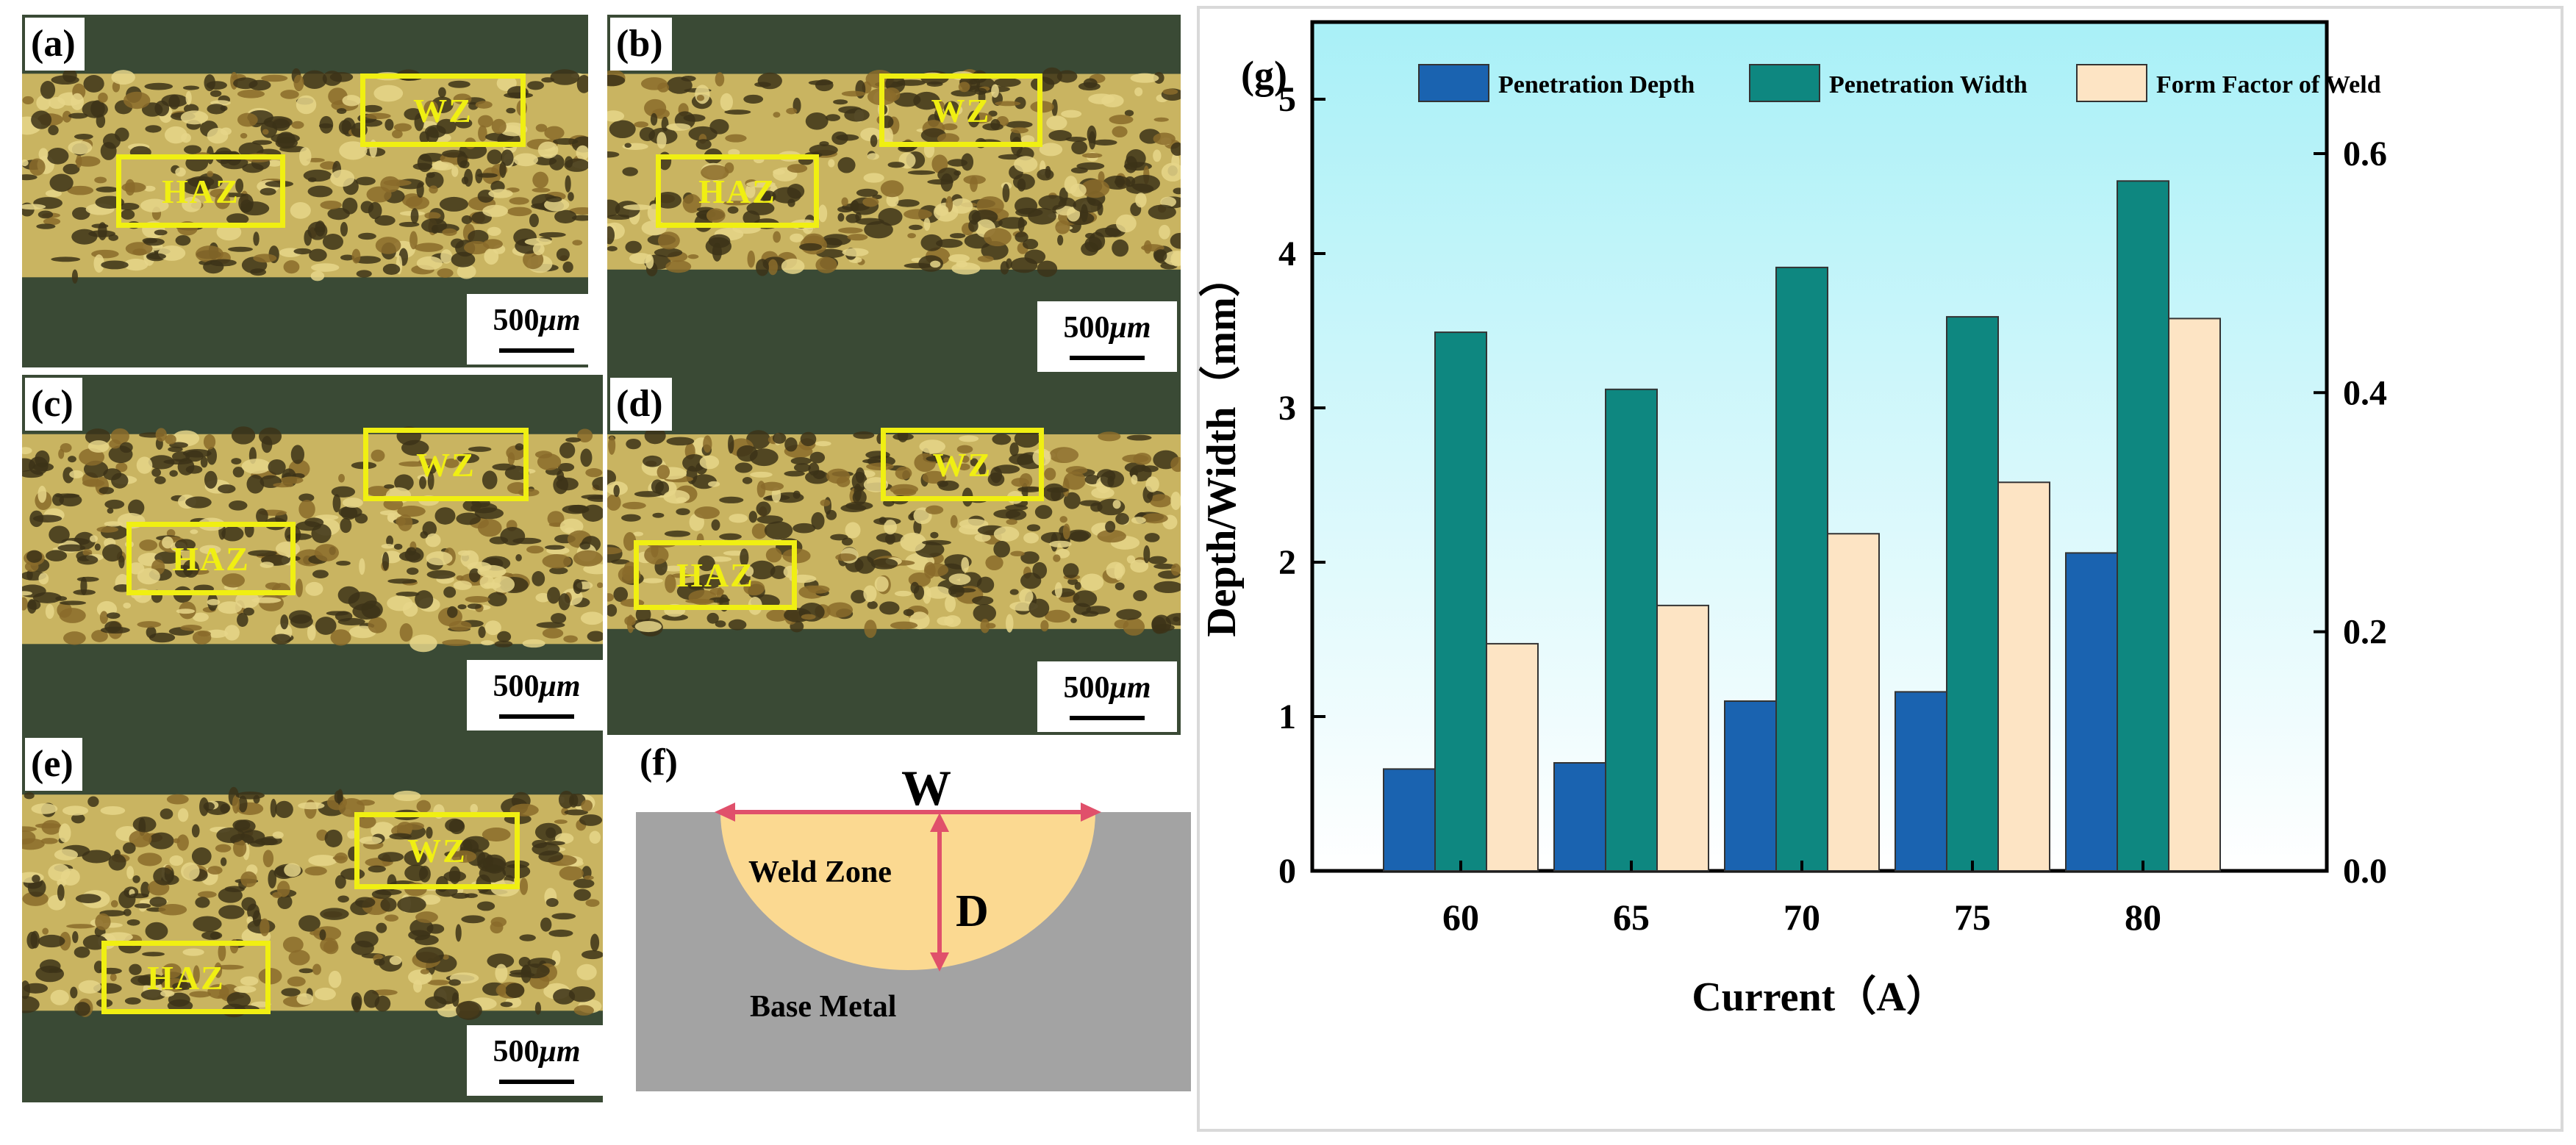  I want to click on wz-box-d: WZ, so click(962, 464).